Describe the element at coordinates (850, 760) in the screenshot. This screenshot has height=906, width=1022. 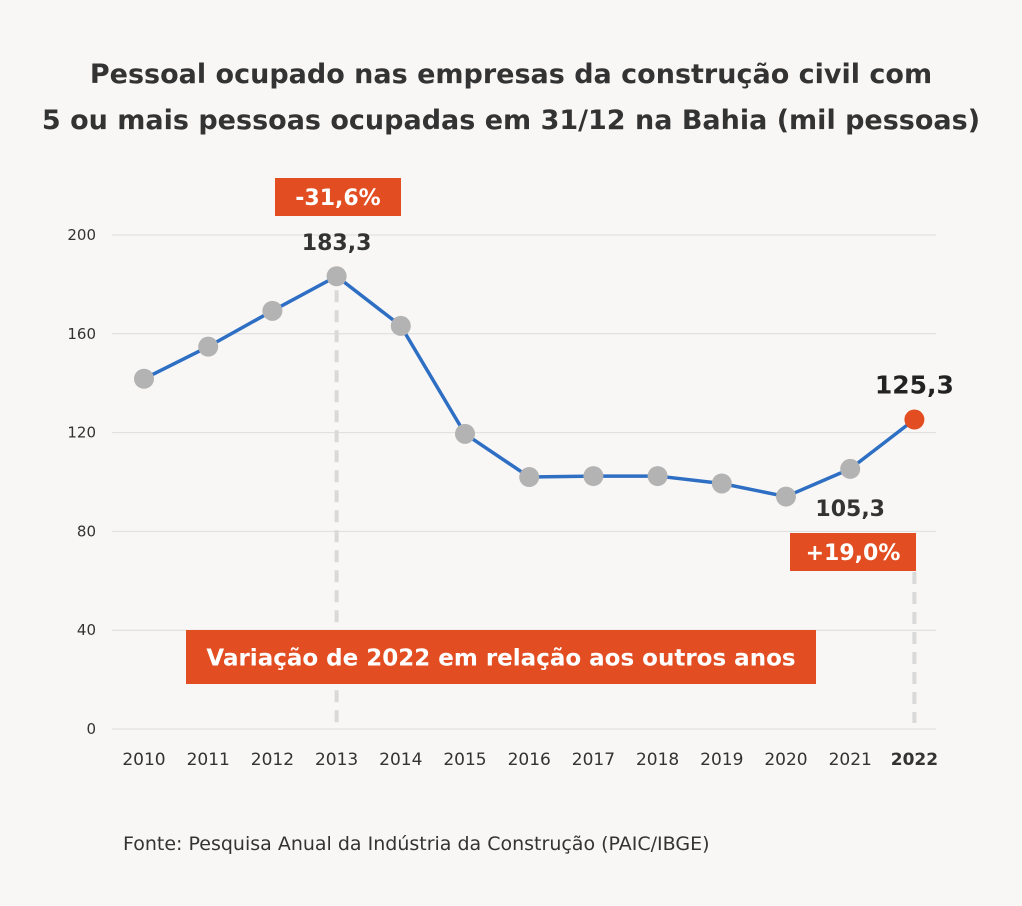
I see `x-tick-label: 2021` at that location.